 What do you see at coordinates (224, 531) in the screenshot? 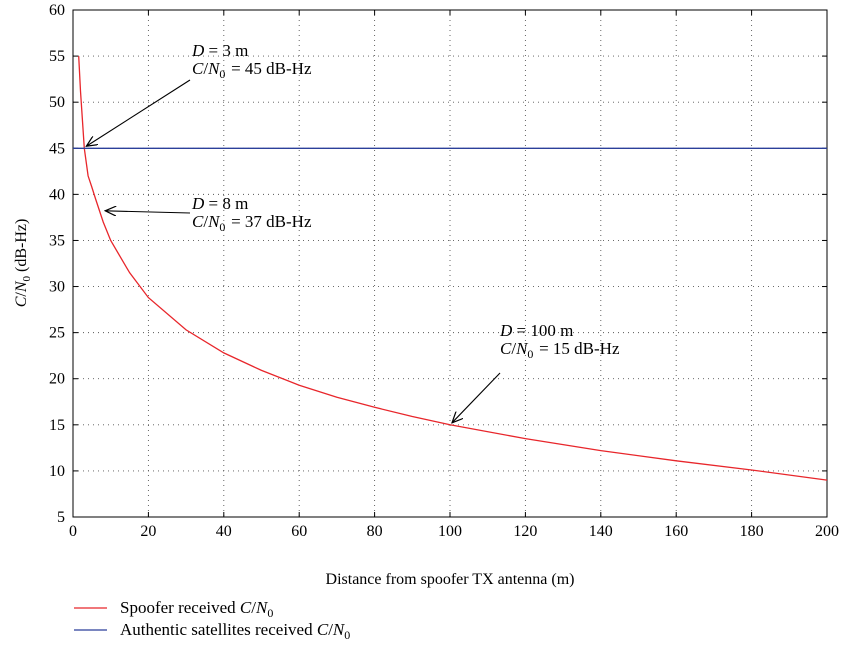
I see `x-tick-label: 40` at bounding box center [224, 531].